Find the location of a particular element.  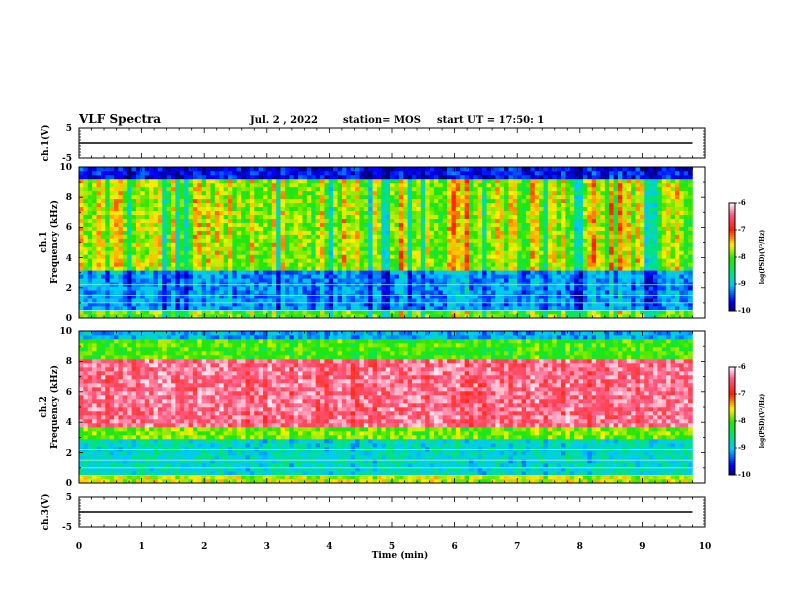

ch1-ylabel: ch.1(V) is located at coordinates (45, 143).